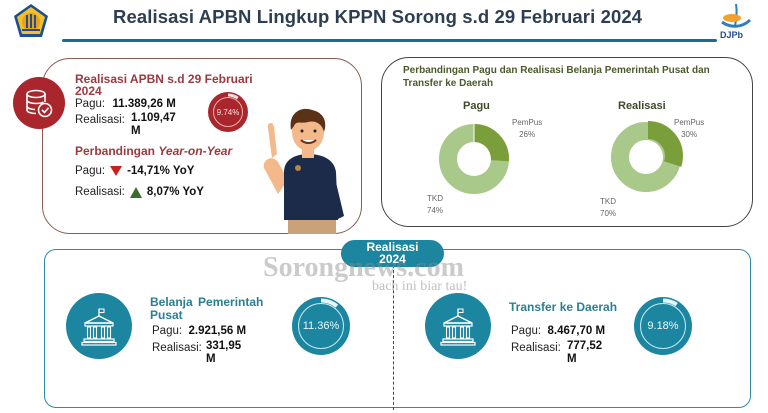 The image size is (768, 413). I want to click on yoy-pagu-row: Pagu: -14,71% YoY, so click(135, 171).